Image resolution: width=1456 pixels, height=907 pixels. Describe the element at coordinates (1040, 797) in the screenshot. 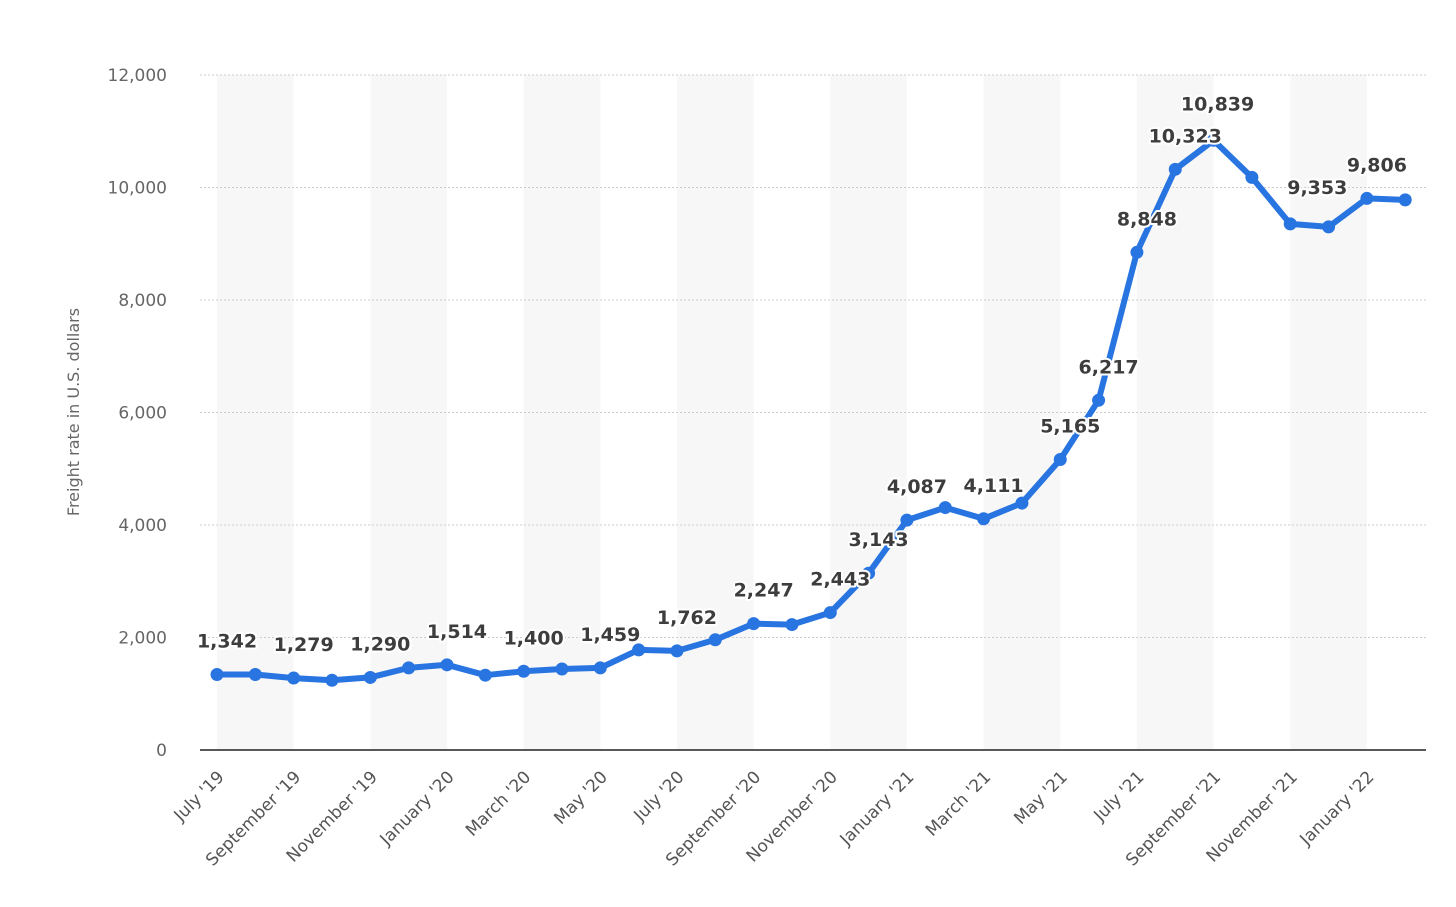

I see `x-tick-label: May '21` at that location.